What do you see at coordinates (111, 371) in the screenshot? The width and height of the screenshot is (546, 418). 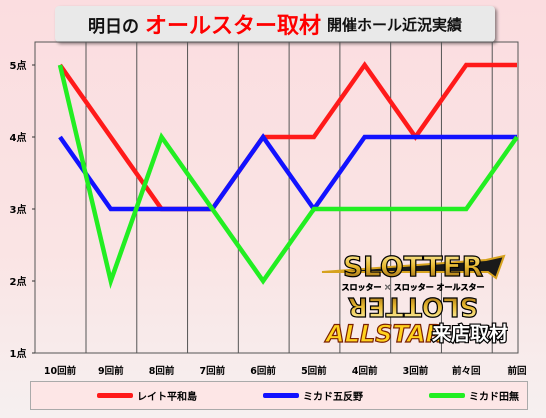 I see `x-tick-label: 9回前` at bounding box center [111, 371].